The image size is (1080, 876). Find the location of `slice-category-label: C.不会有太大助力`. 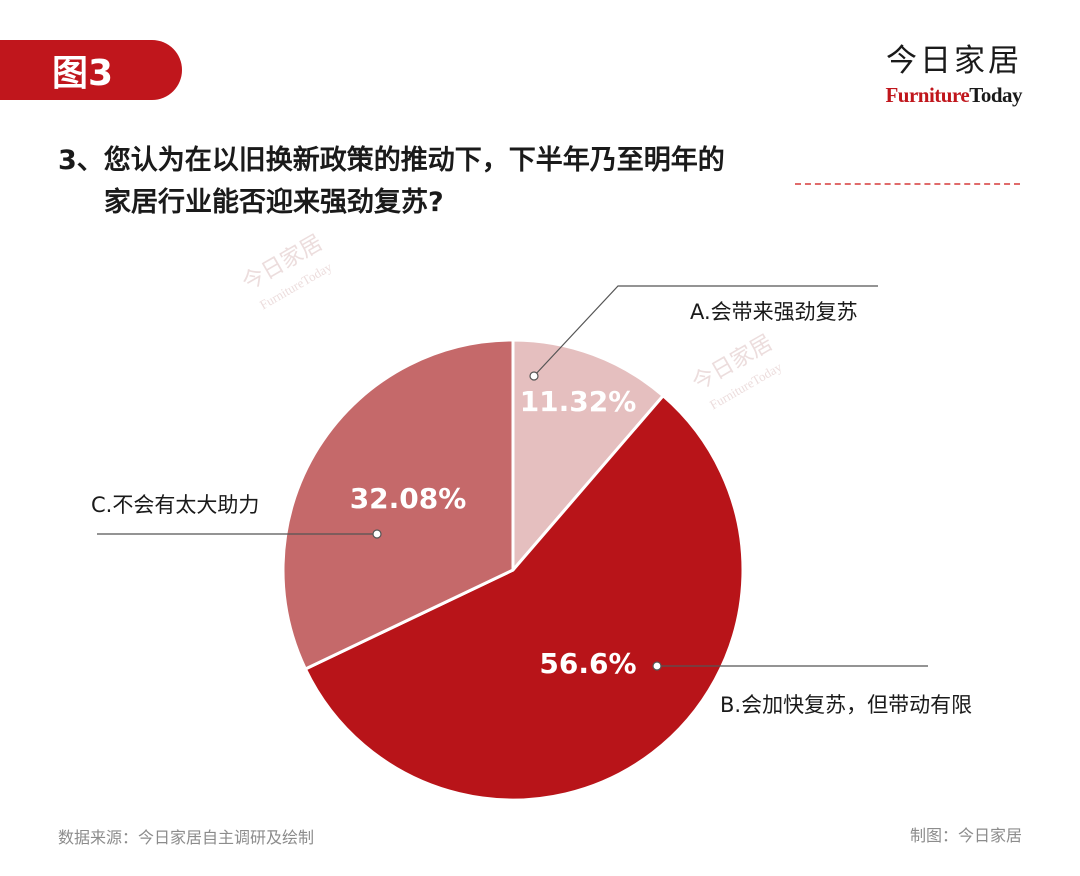

slice-category-label: C.不会有太大助力 is located at coordinates (175, 505).